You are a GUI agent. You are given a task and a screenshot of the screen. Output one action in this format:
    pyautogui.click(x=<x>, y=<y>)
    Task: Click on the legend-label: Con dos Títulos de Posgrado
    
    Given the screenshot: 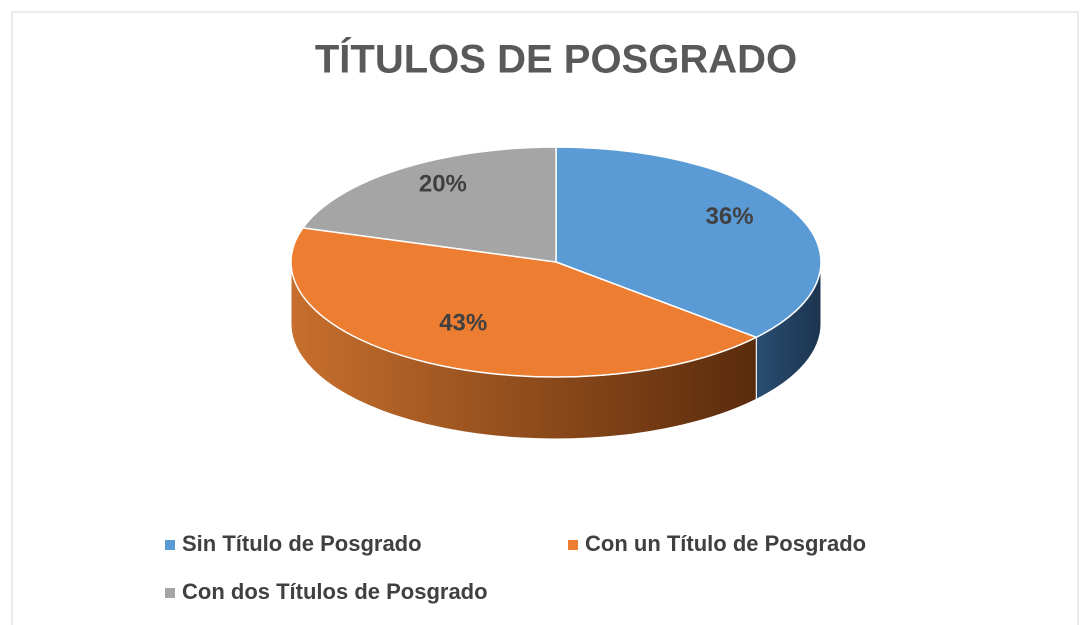 What is the action you would take?
    pyautogui.click(x=335, y=591)
    